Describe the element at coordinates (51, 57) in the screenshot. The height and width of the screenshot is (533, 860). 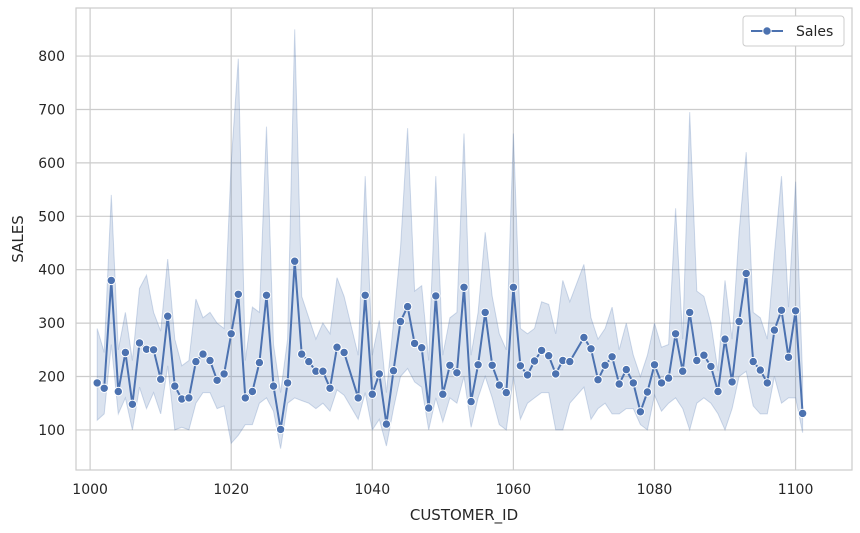
I see `y-tick-label: 800` at that location.